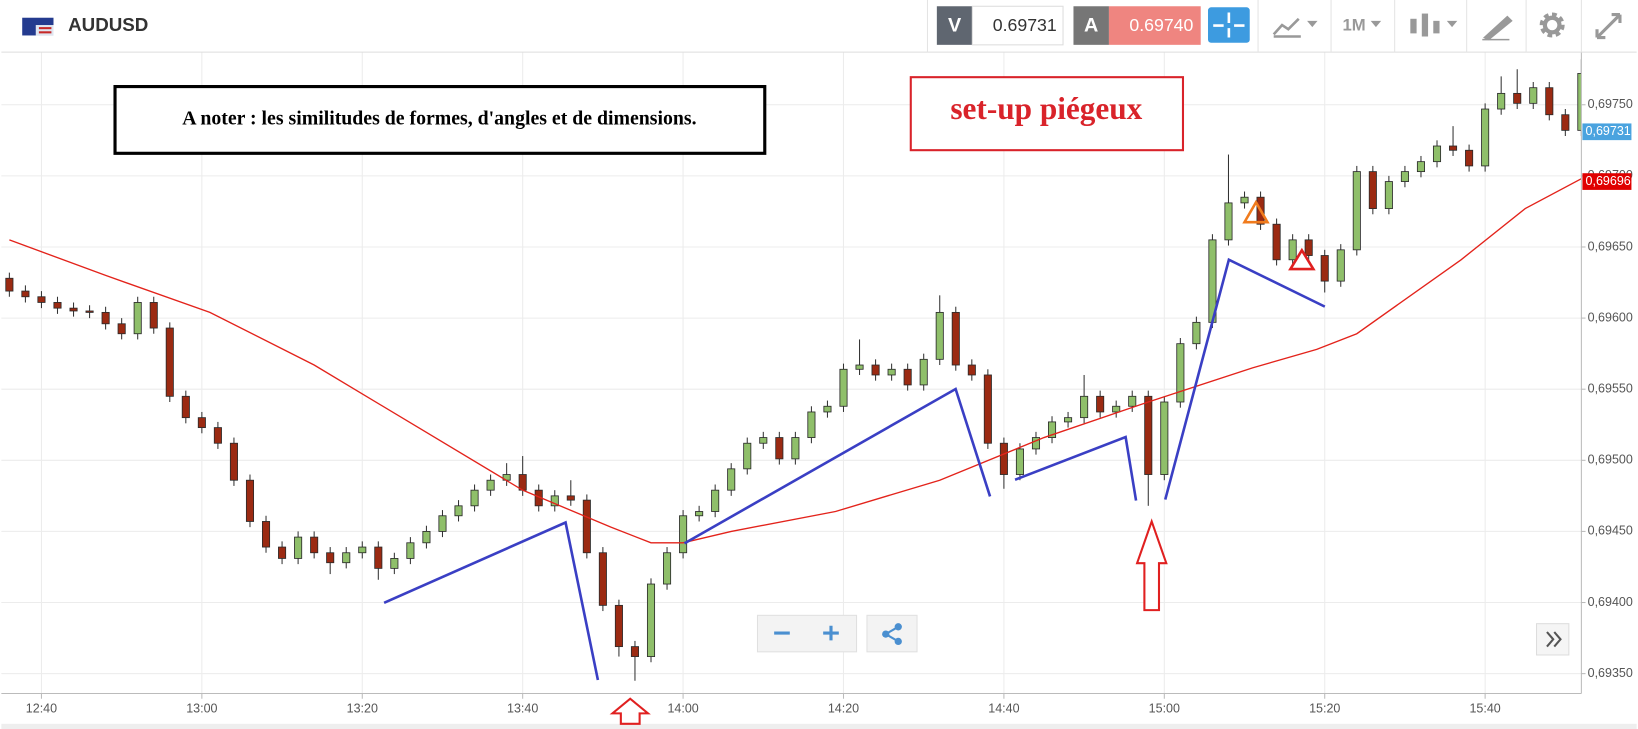  I want to click on timeframe: 1M, so click(1354, 24).